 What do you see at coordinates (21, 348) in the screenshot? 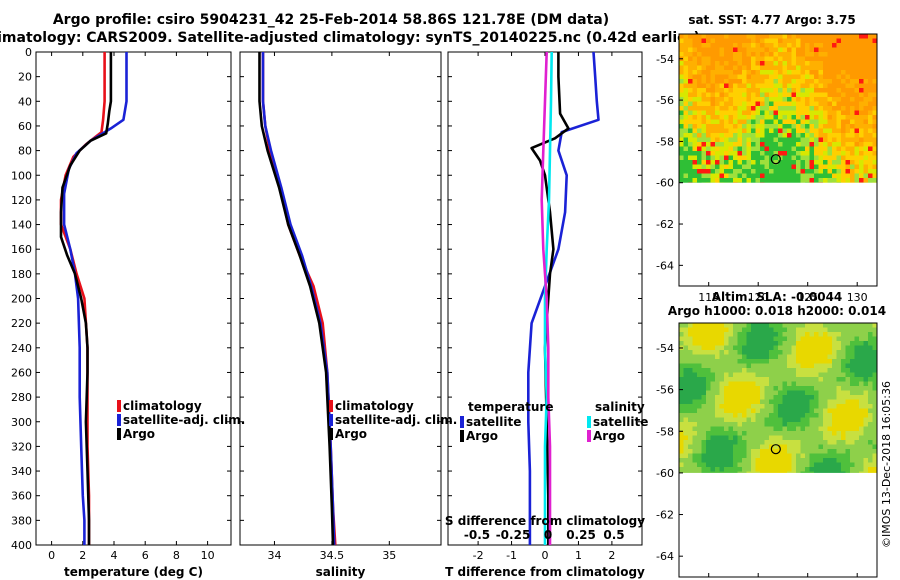
I see `y-tick-label: 240` at bounding box center [21, 348].